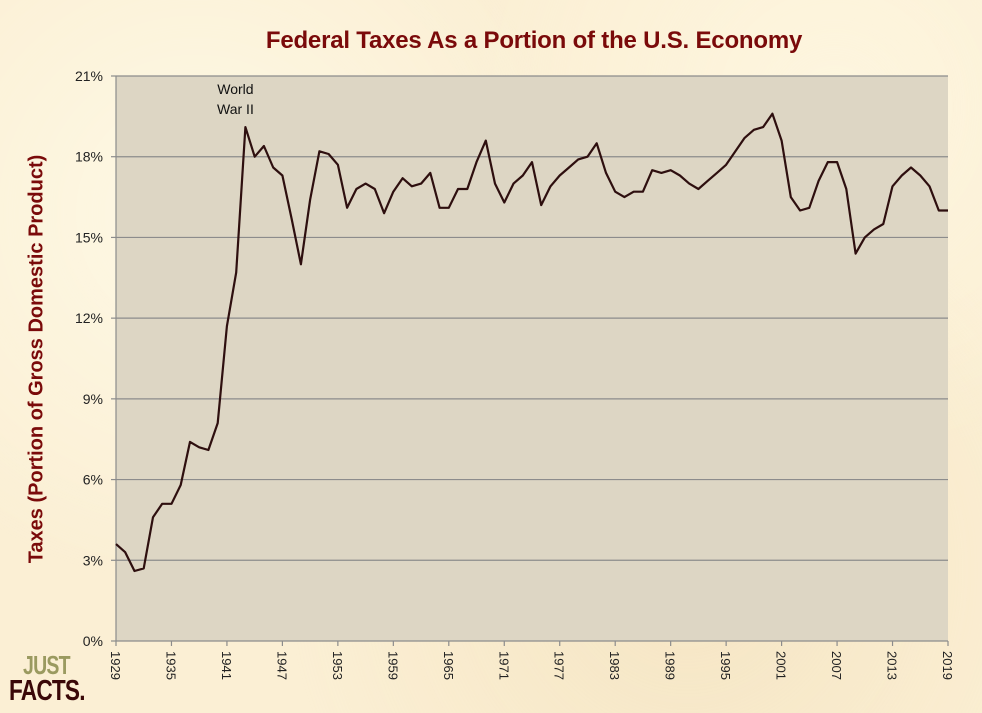 This screenshot has width=982, height=713. I want to click on x-tick-label: 1935, so click(170, 665).